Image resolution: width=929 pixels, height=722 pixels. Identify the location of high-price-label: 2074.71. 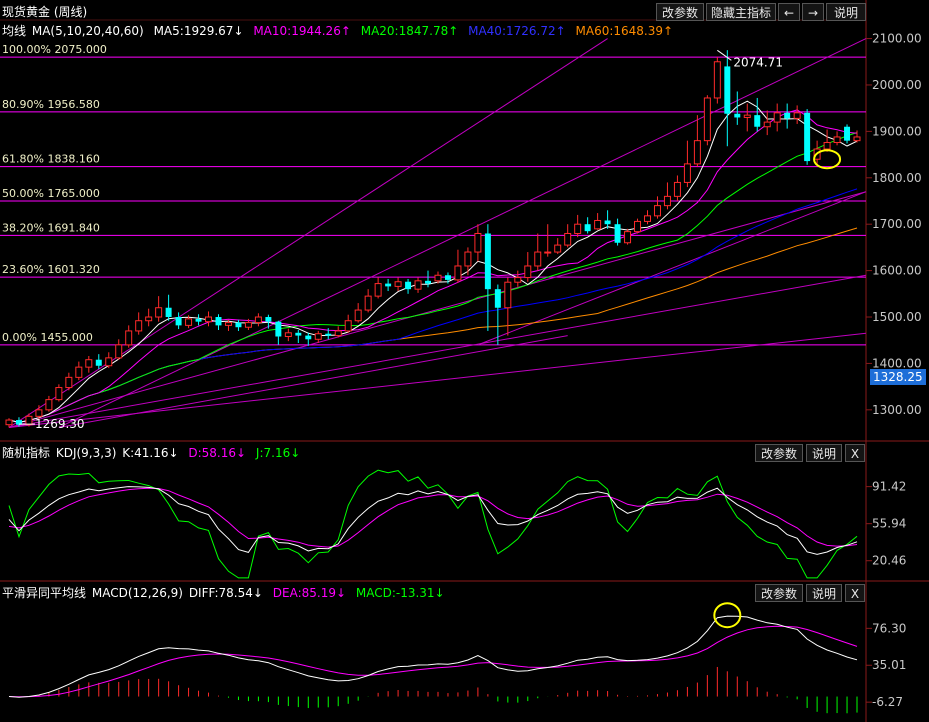
(758, 62).